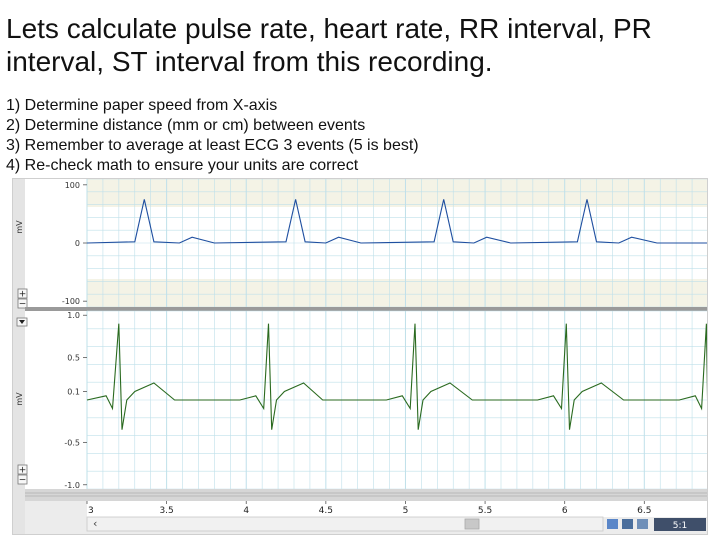 The height and width of the screenshot is (540, 720). Describe the element at coordinates (91, 511) in the screenshot. I see `x-tick-label: 3` at that location.